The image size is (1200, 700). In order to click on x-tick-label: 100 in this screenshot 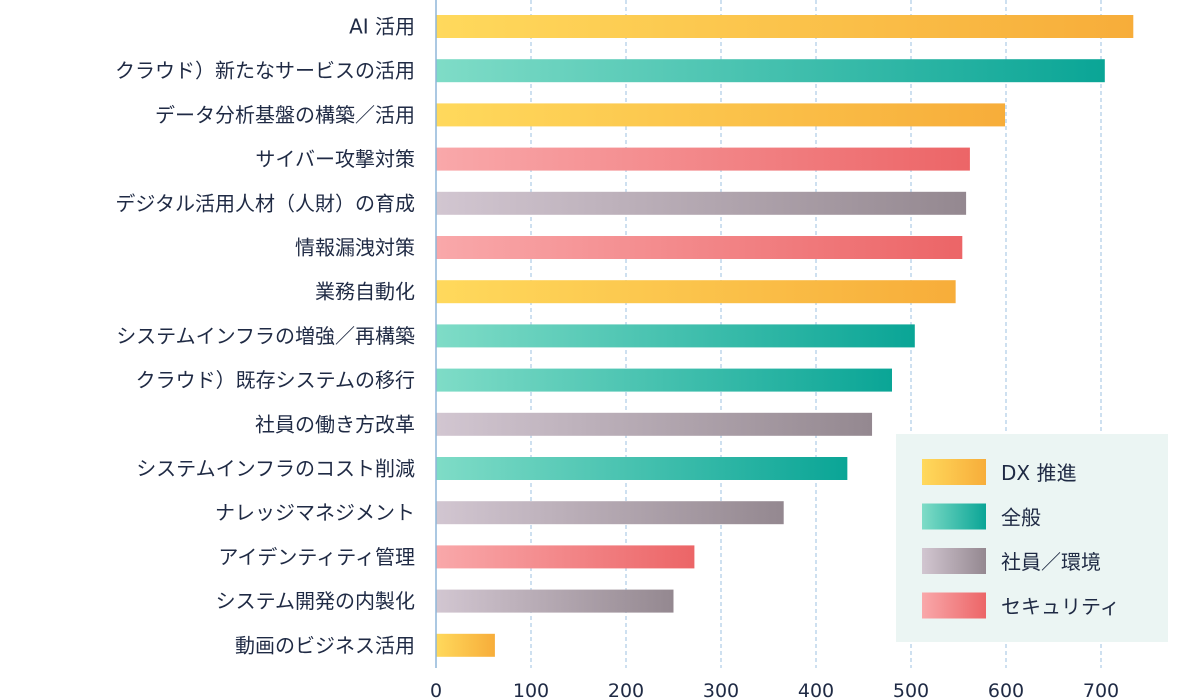, I will do `click(531, 690)`.